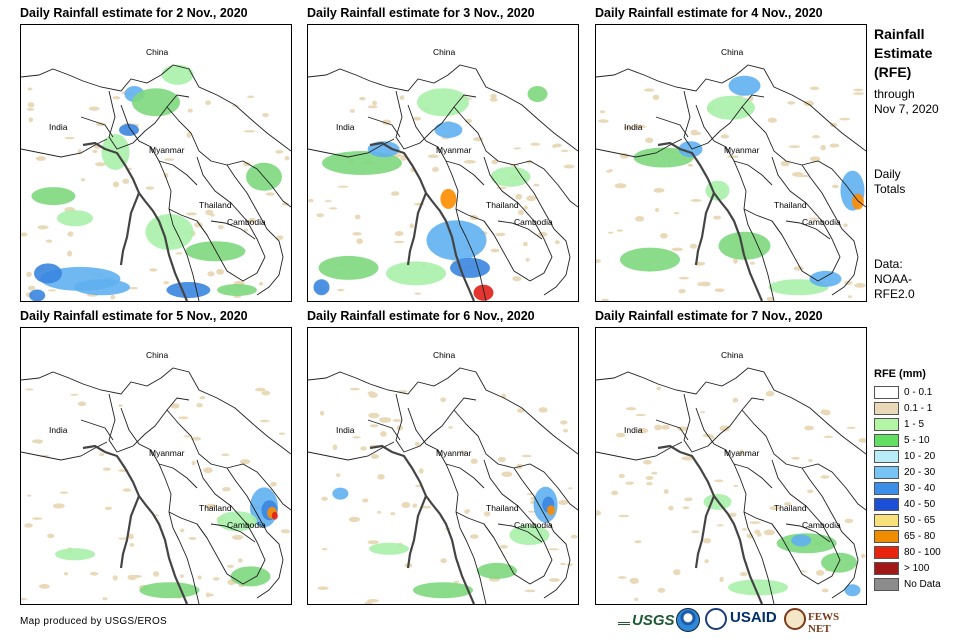  I want to click on panel-title: Daily Rainfall estimate for 6 Nov., 2020, so click(421, 316).